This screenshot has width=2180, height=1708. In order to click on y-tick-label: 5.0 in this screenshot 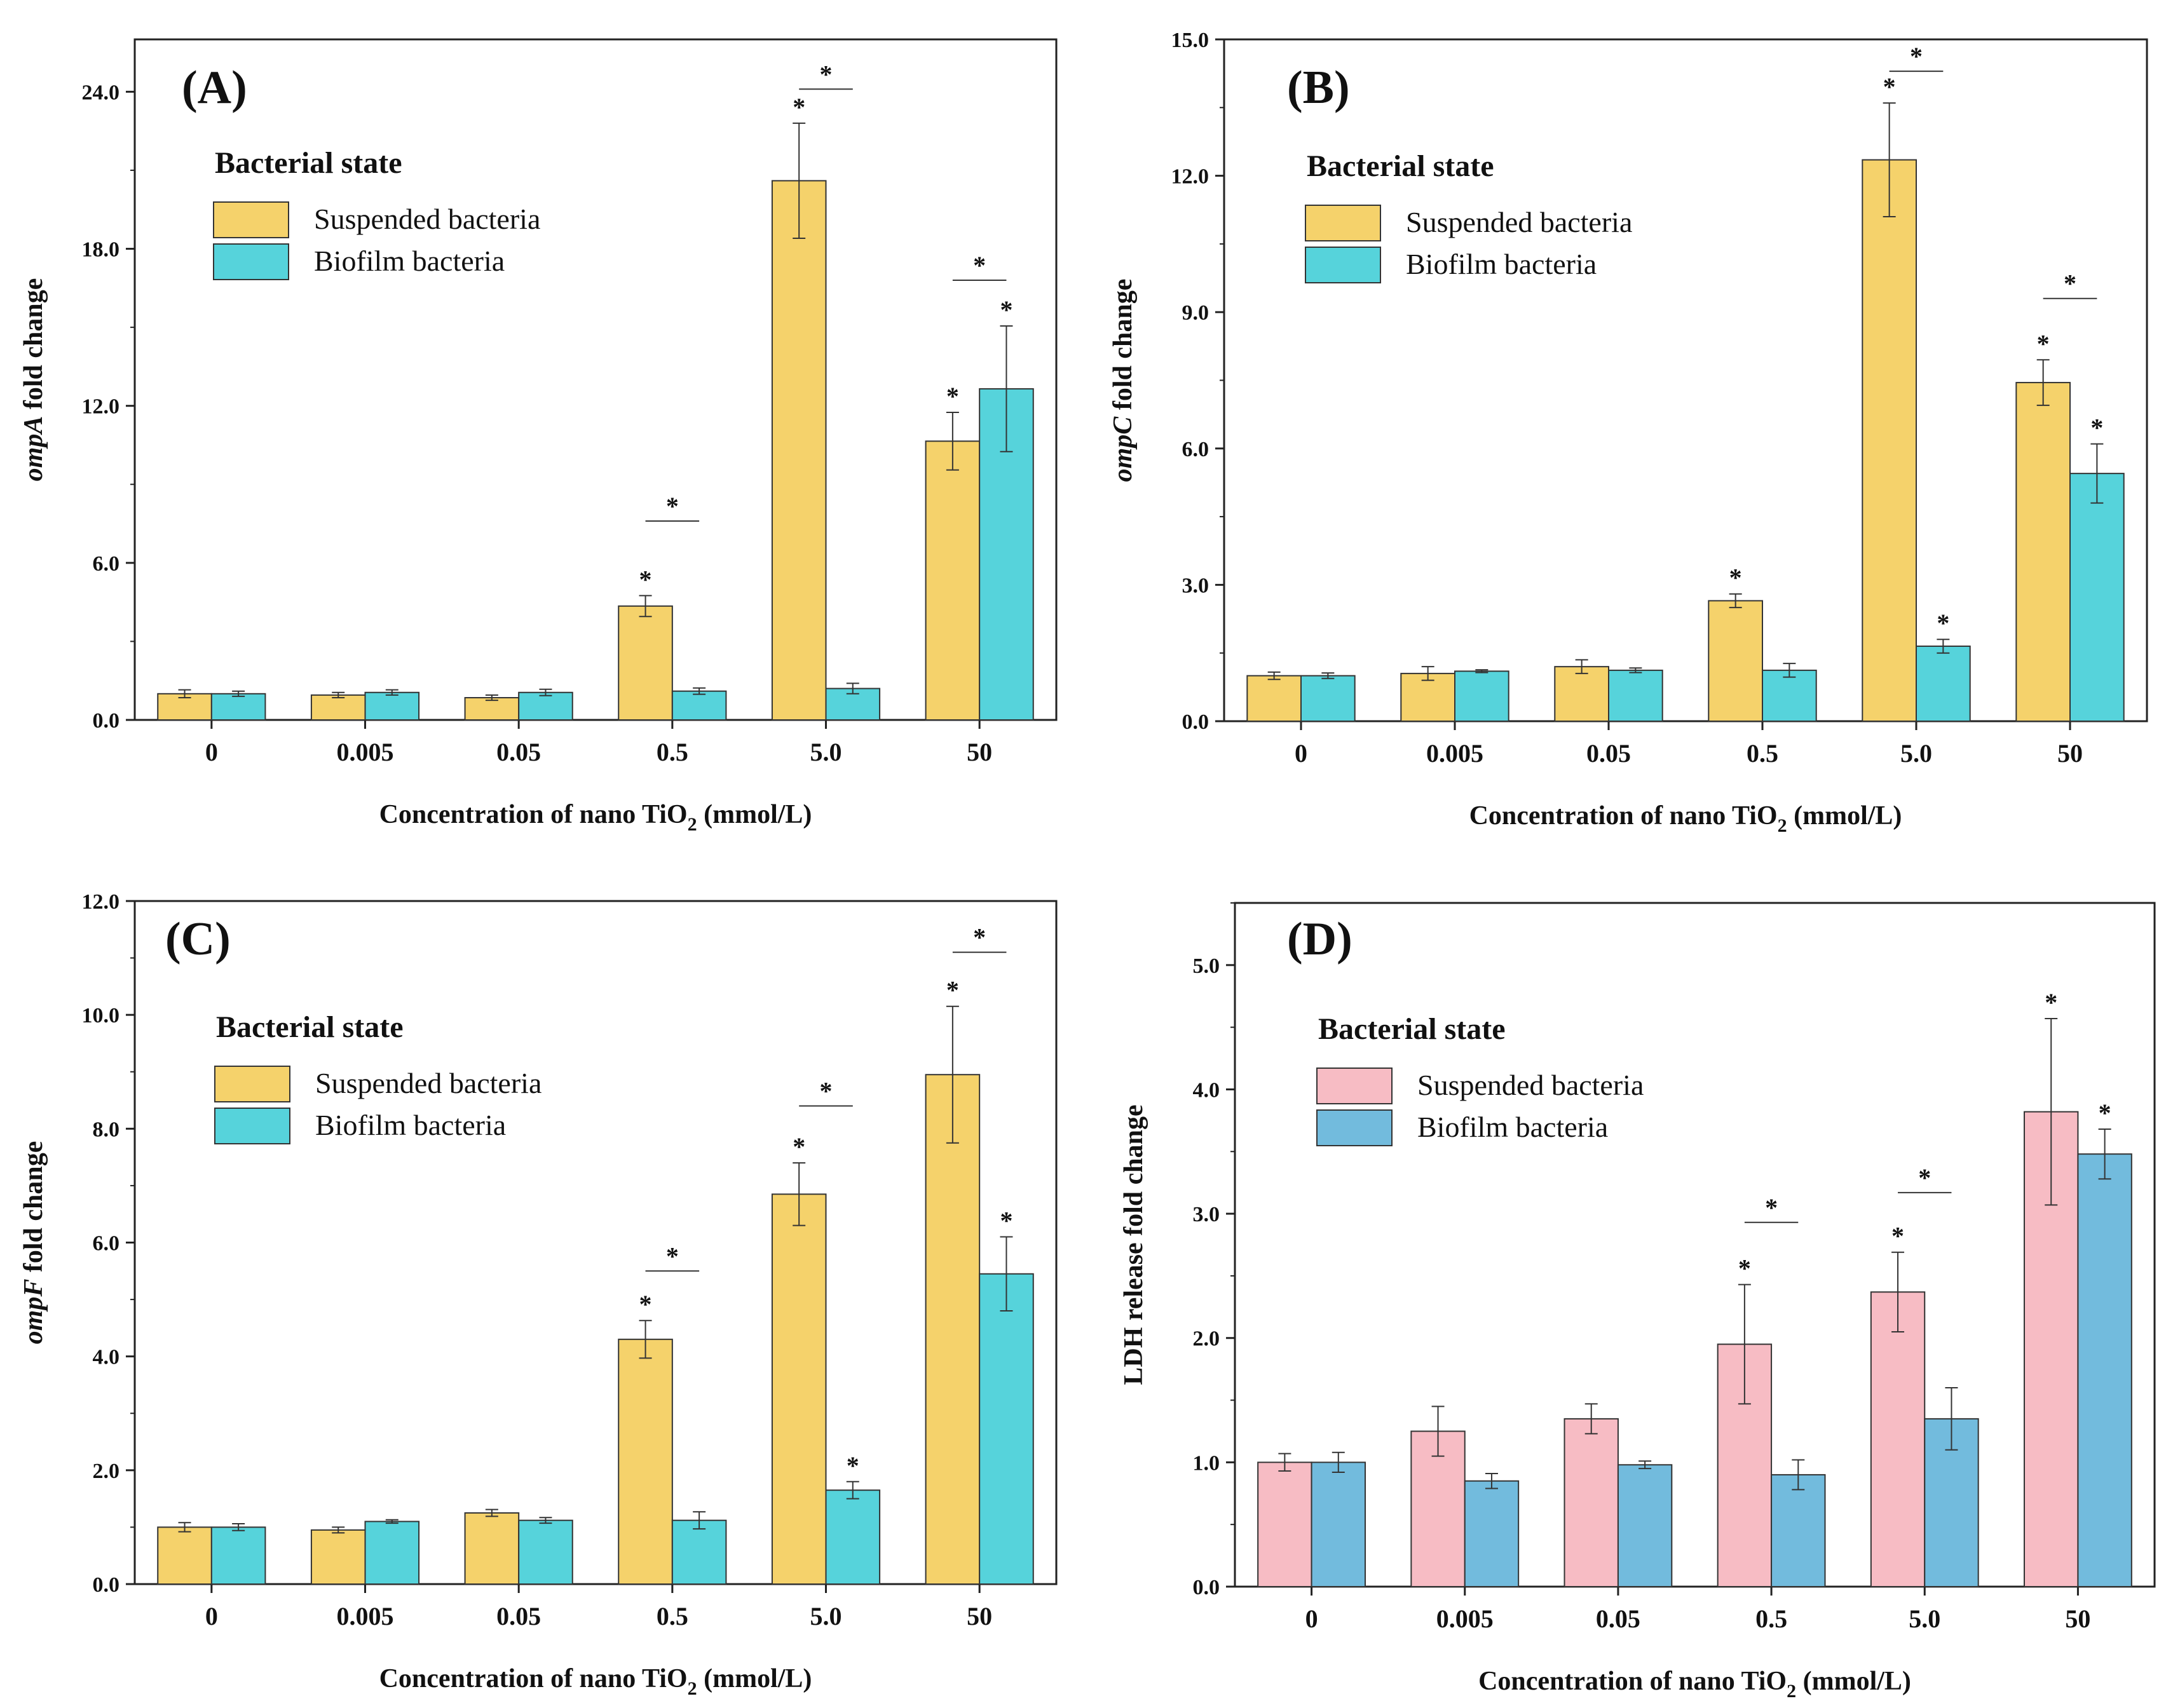, I will do `click(1206, 966)`.